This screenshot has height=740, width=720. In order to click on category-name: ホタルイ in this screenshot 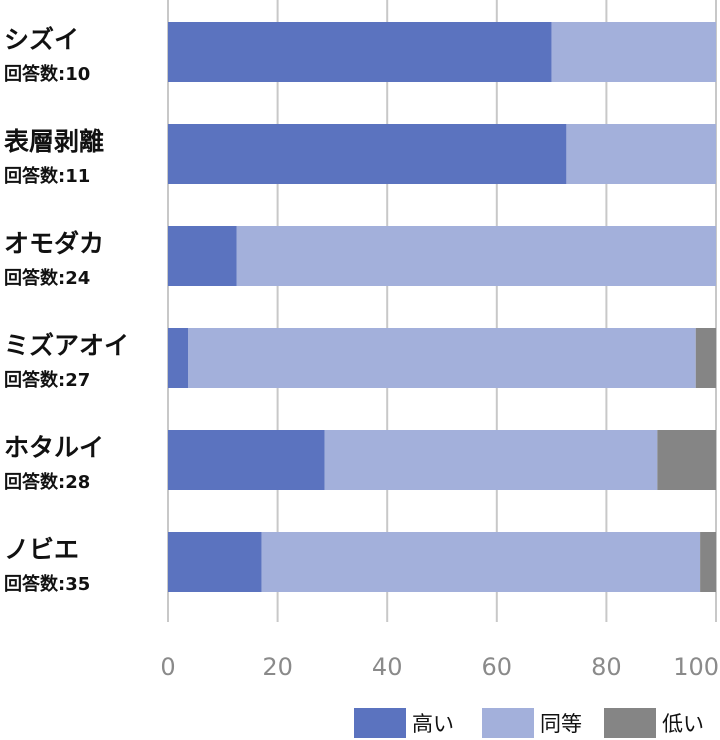, I will do `click(54, 447)`.